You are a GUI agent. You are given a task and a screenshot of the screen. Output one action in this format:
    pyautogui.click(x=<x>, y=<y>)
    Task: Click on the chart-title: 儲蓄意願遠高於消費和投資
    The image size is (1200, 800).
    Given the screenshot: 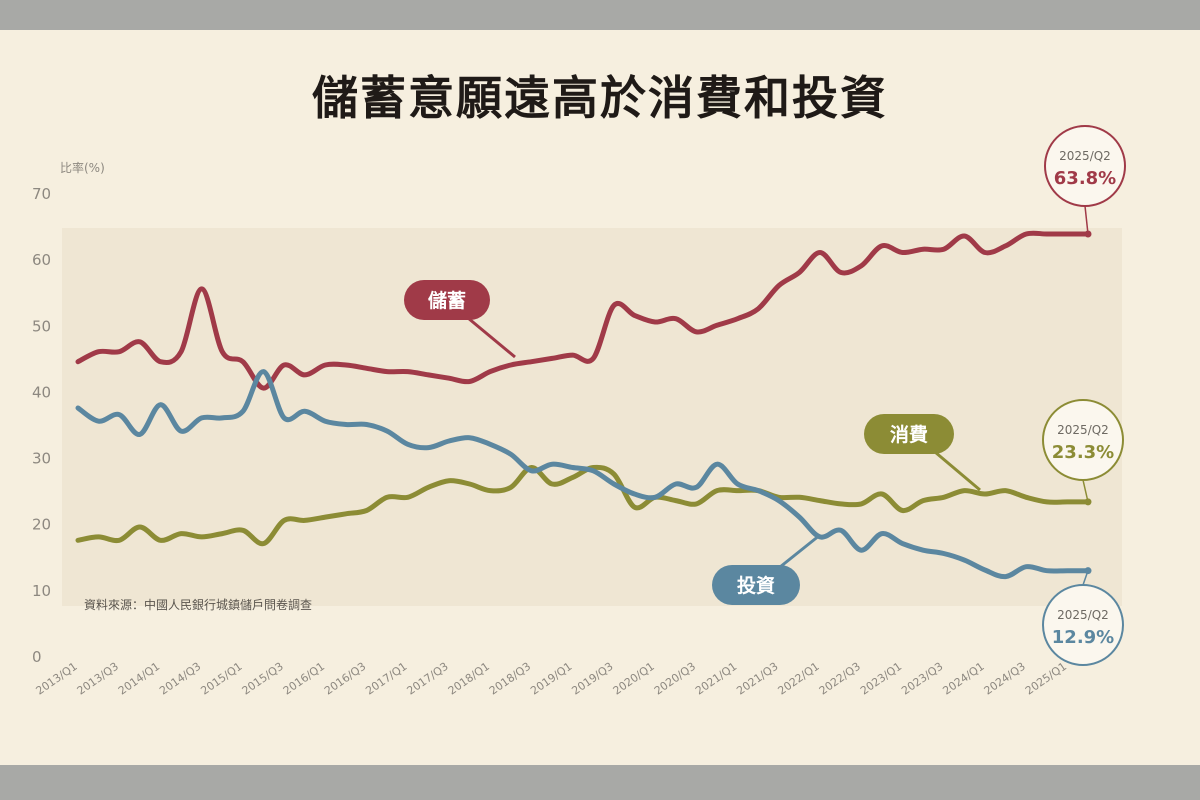 What is the action you would take?
    pyautogui.click(x=600, y=98)
    